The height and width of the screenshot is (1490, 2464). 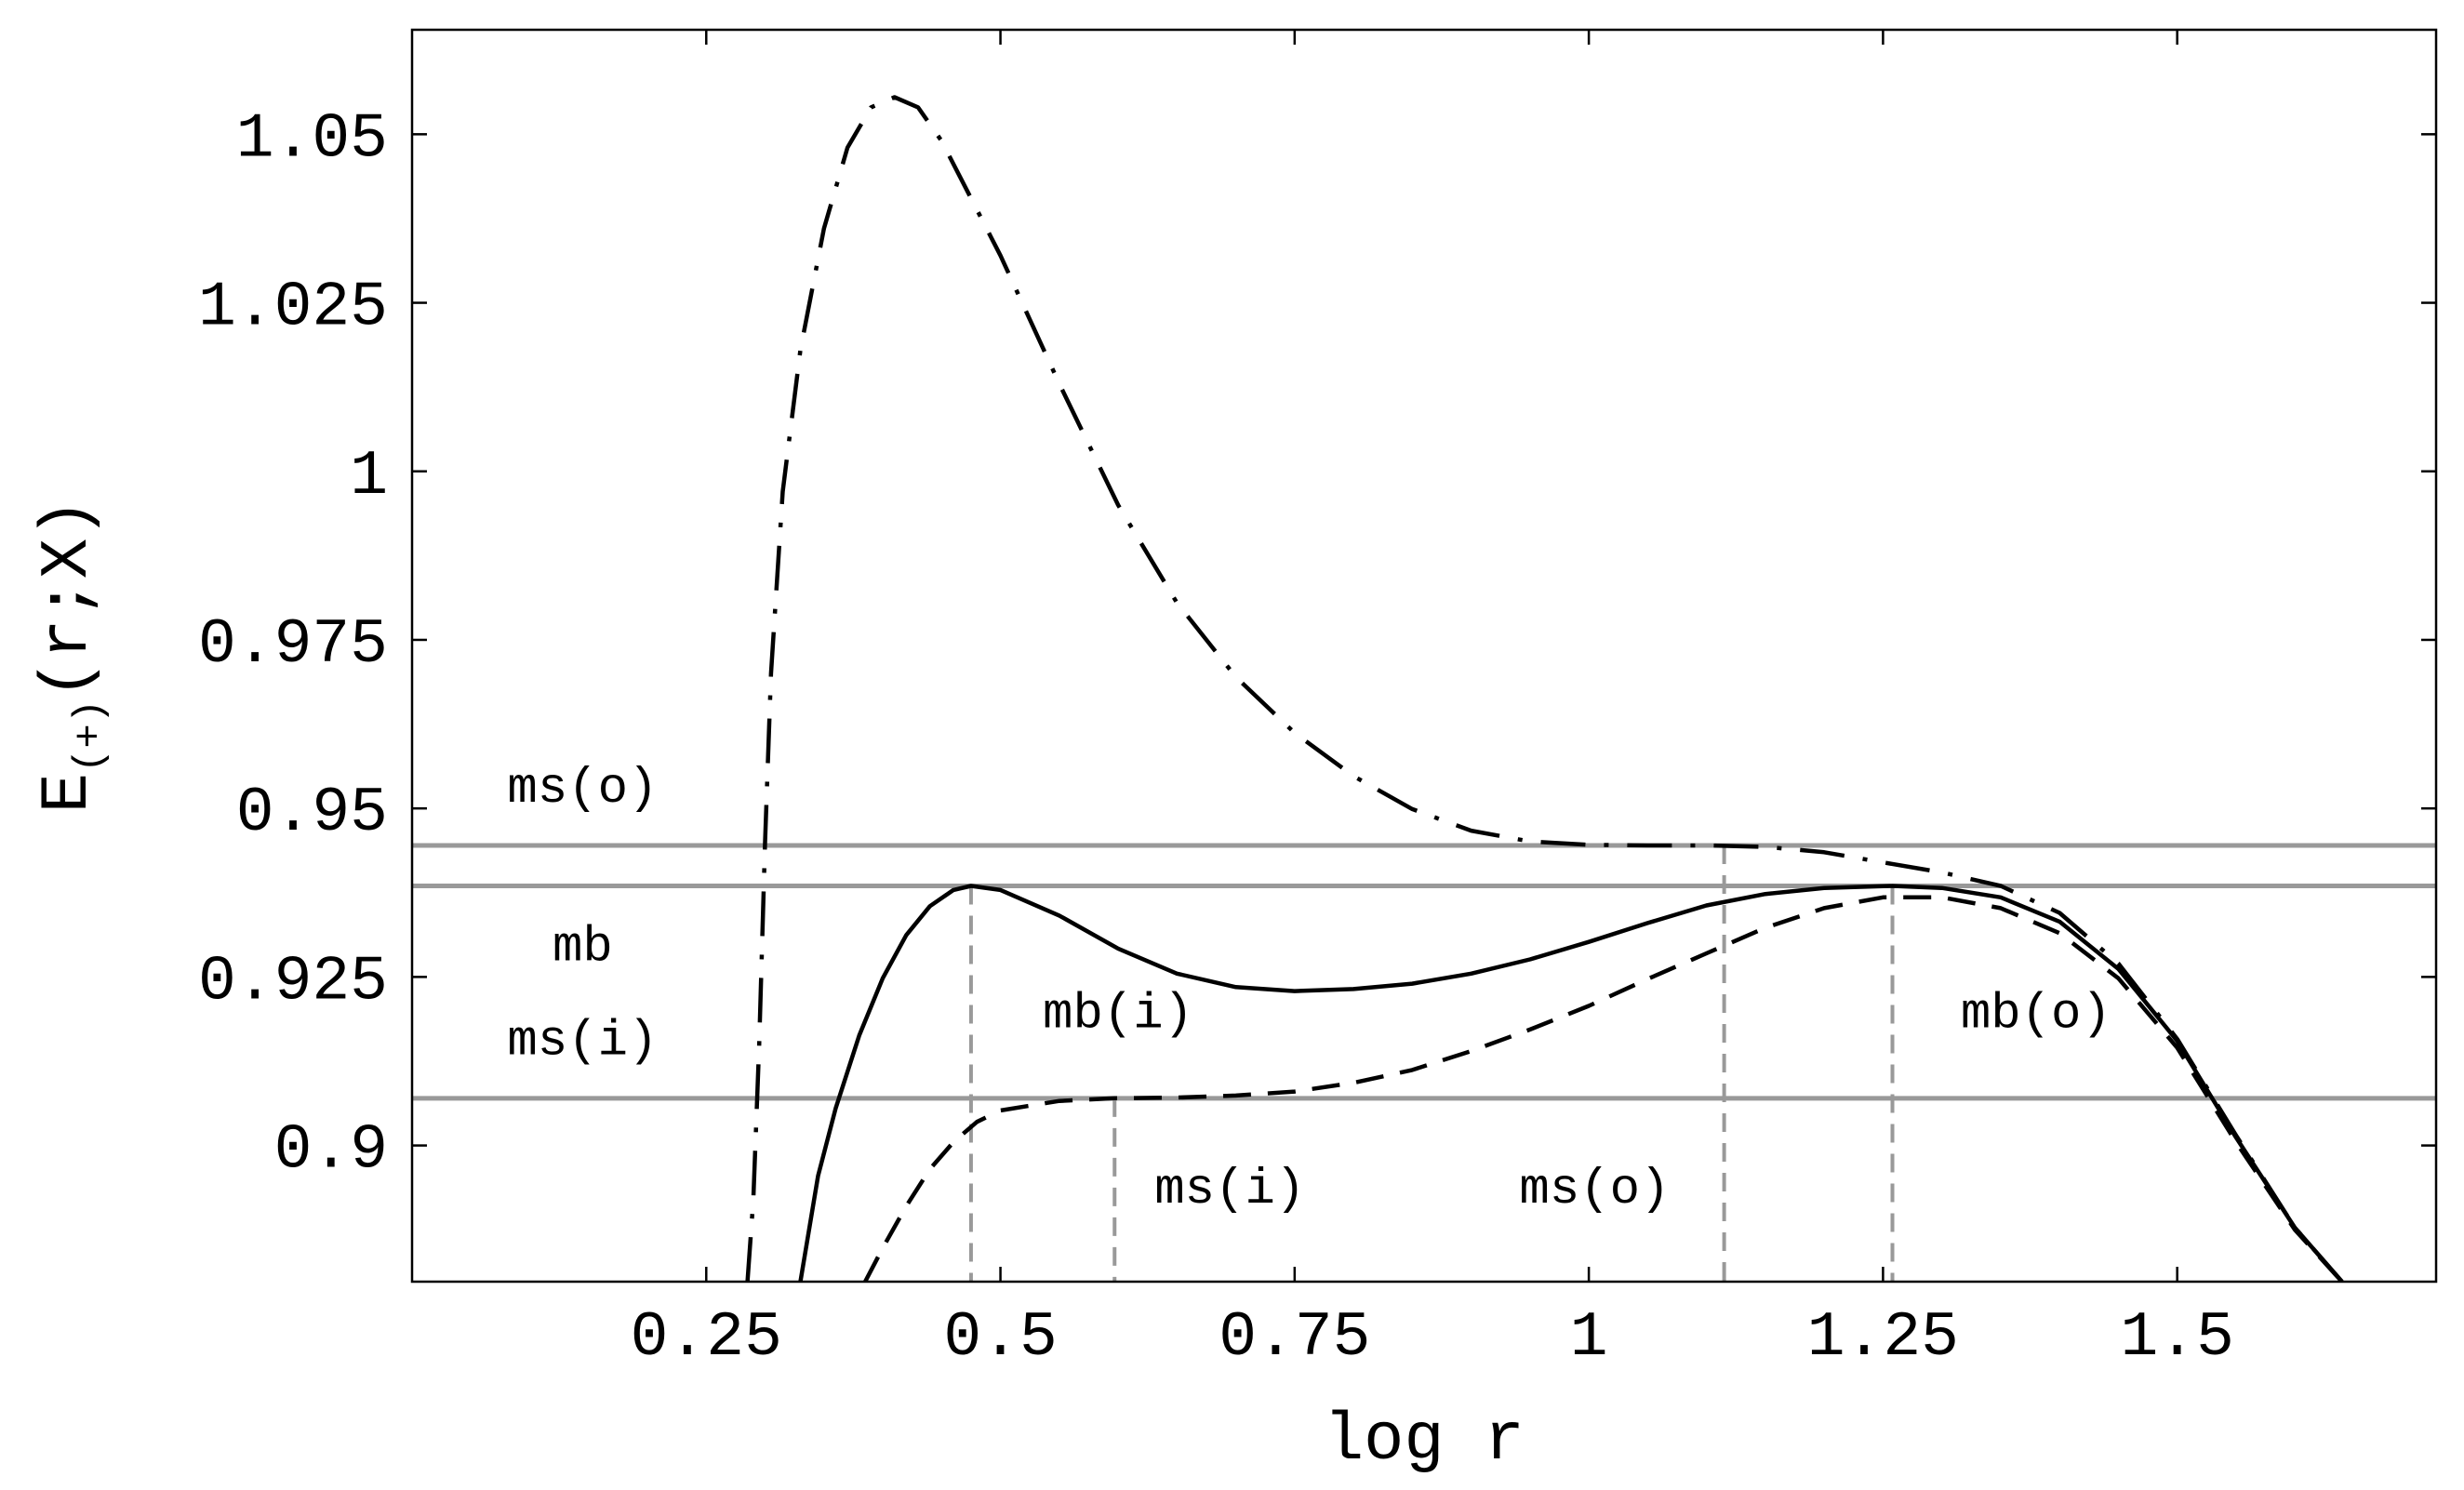 I want to click on y-tick-label-2: 0.95, so click(x=312, y=813).